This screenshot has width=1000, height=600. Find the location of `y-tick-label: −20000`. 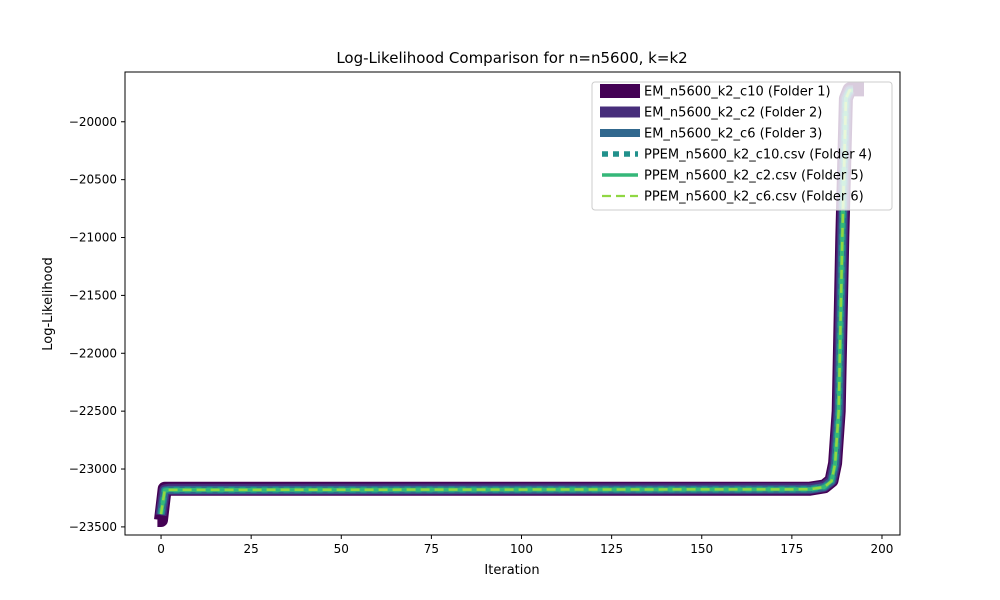

y-tick-label: −20000 is located at coordinates (93, 122).